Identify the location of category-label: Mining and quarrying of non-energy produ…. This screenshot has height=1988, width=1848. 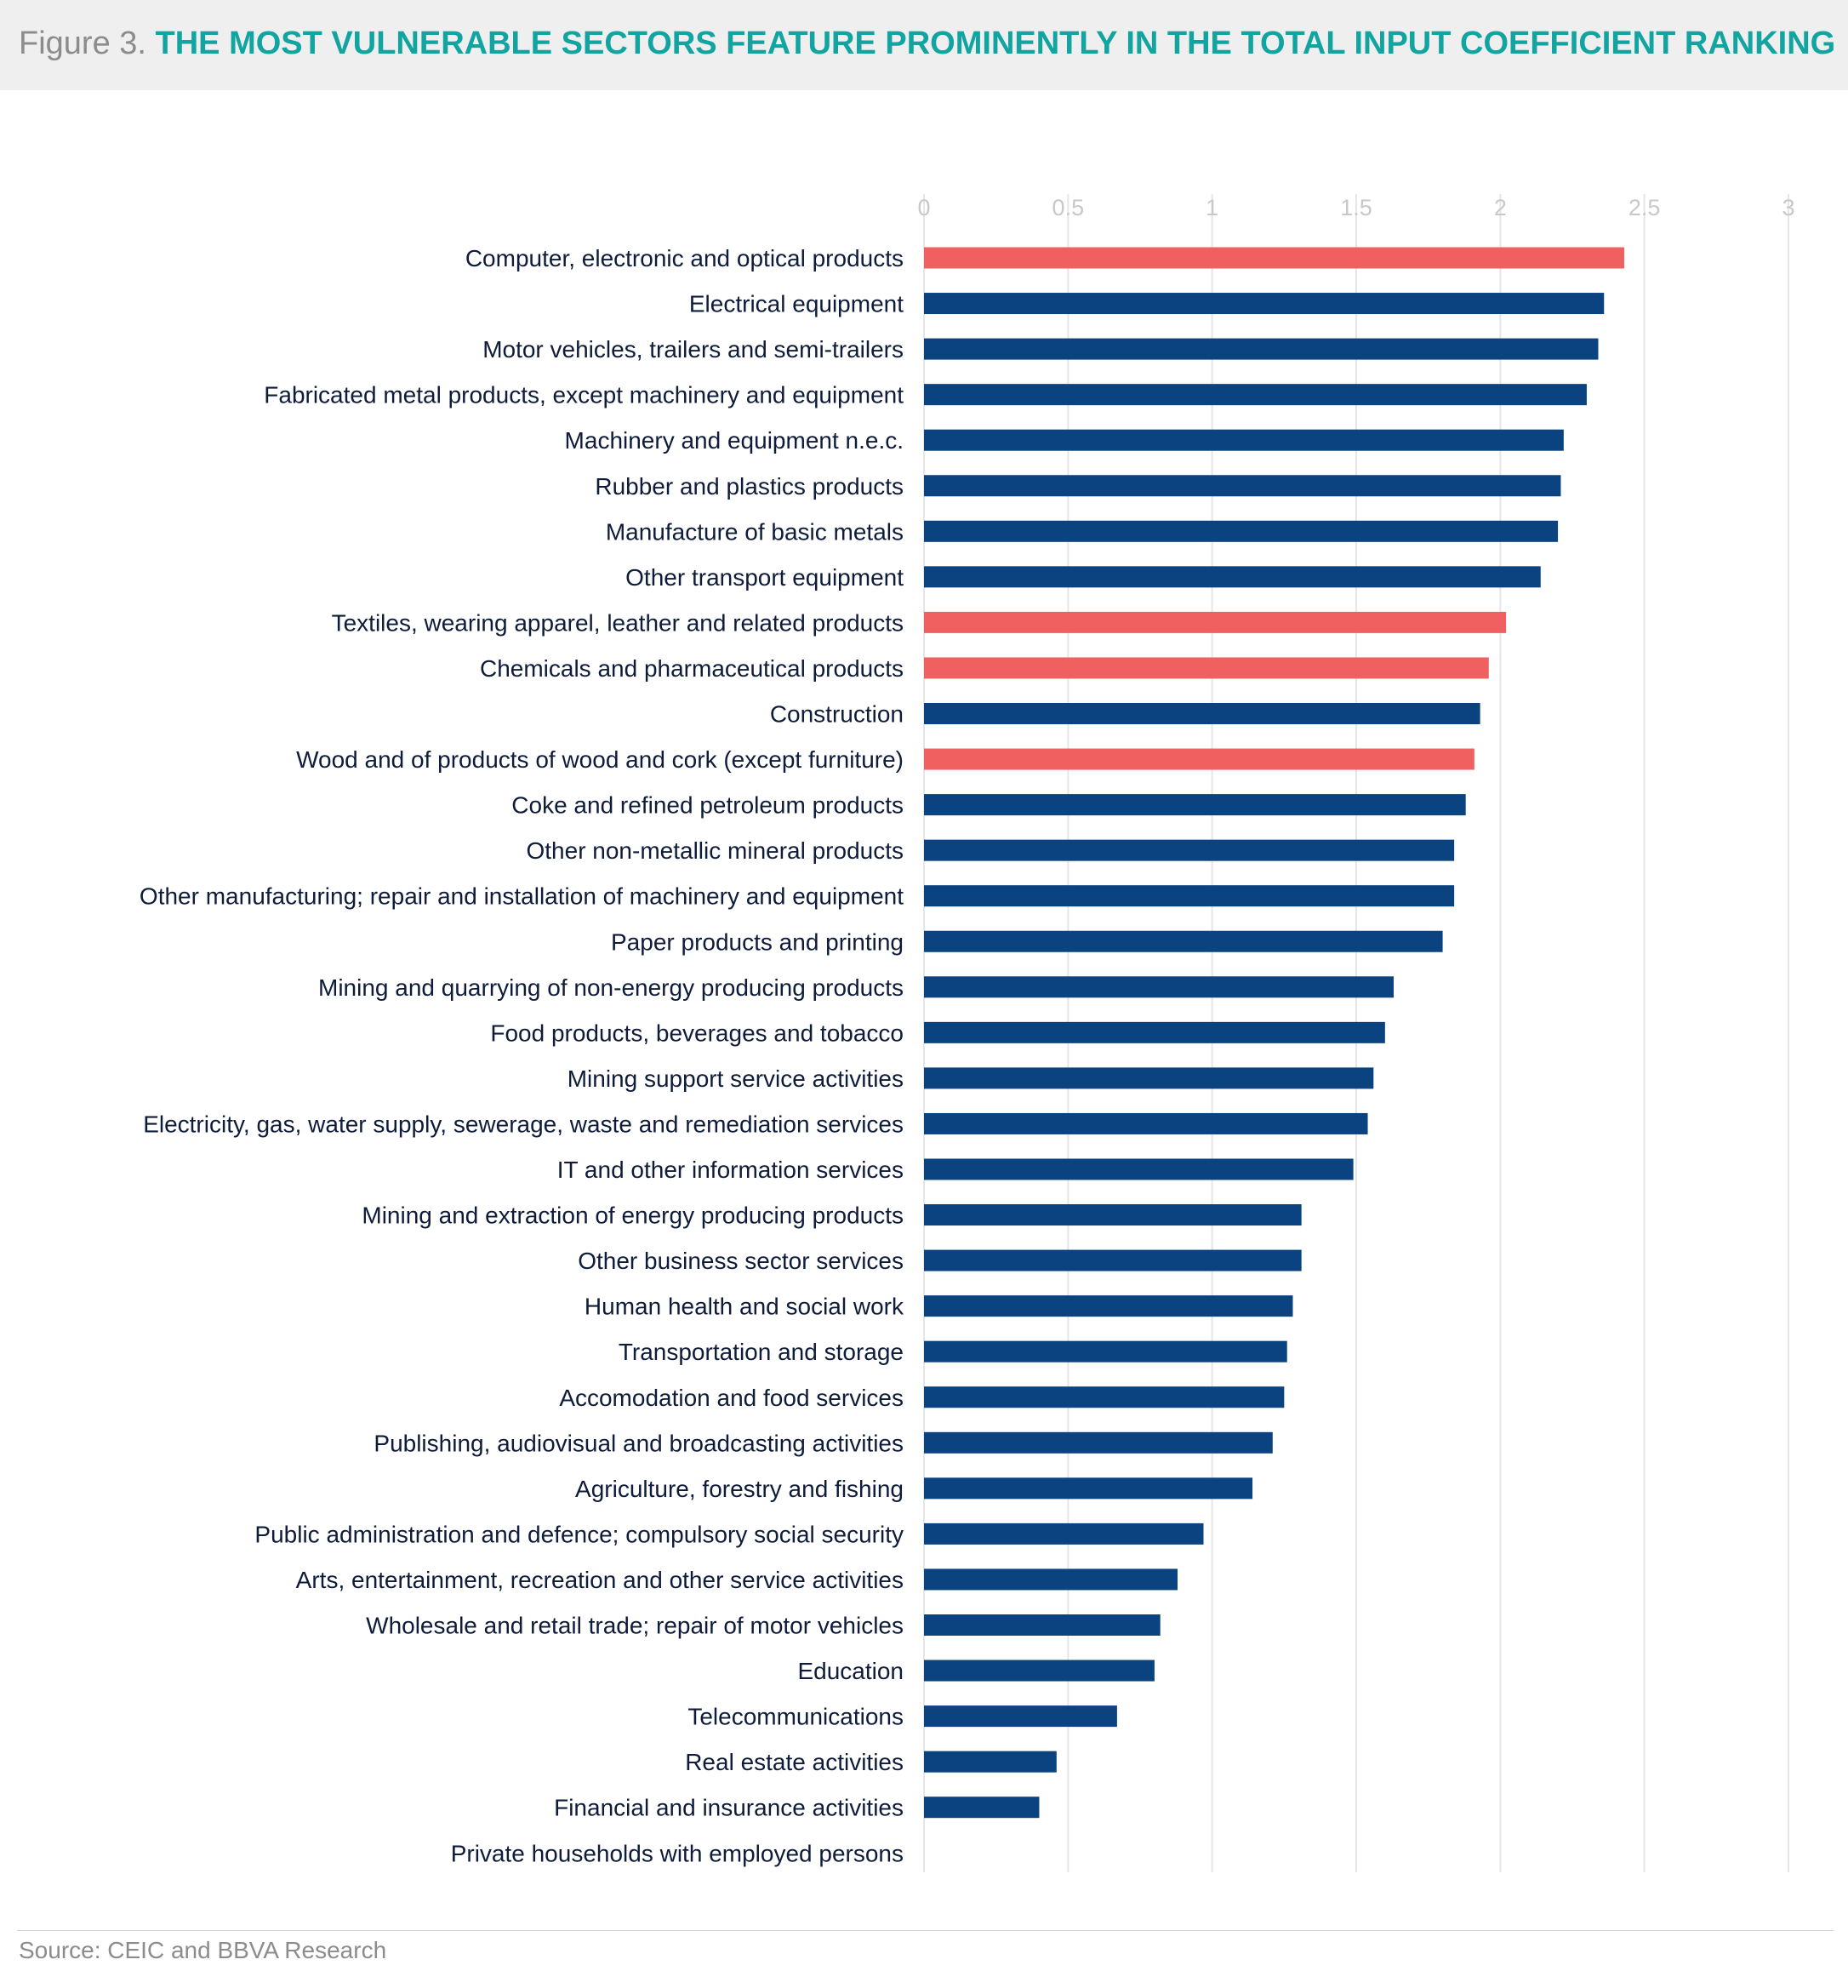
(611, 987).